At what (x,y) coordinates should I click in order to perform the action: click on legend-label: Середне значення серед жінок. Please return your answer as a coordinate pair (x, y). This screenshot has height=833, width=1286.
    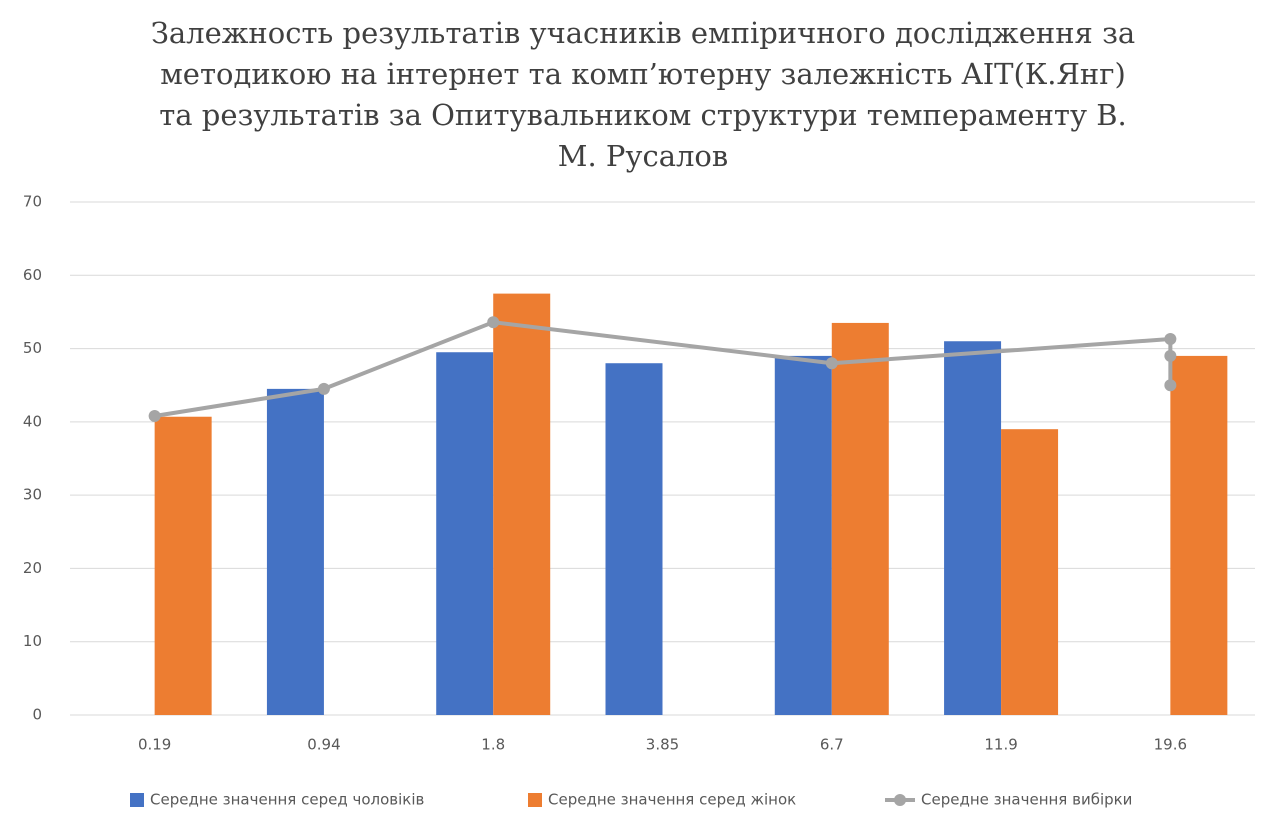
    Looking at the image, I should click on (672, 800).